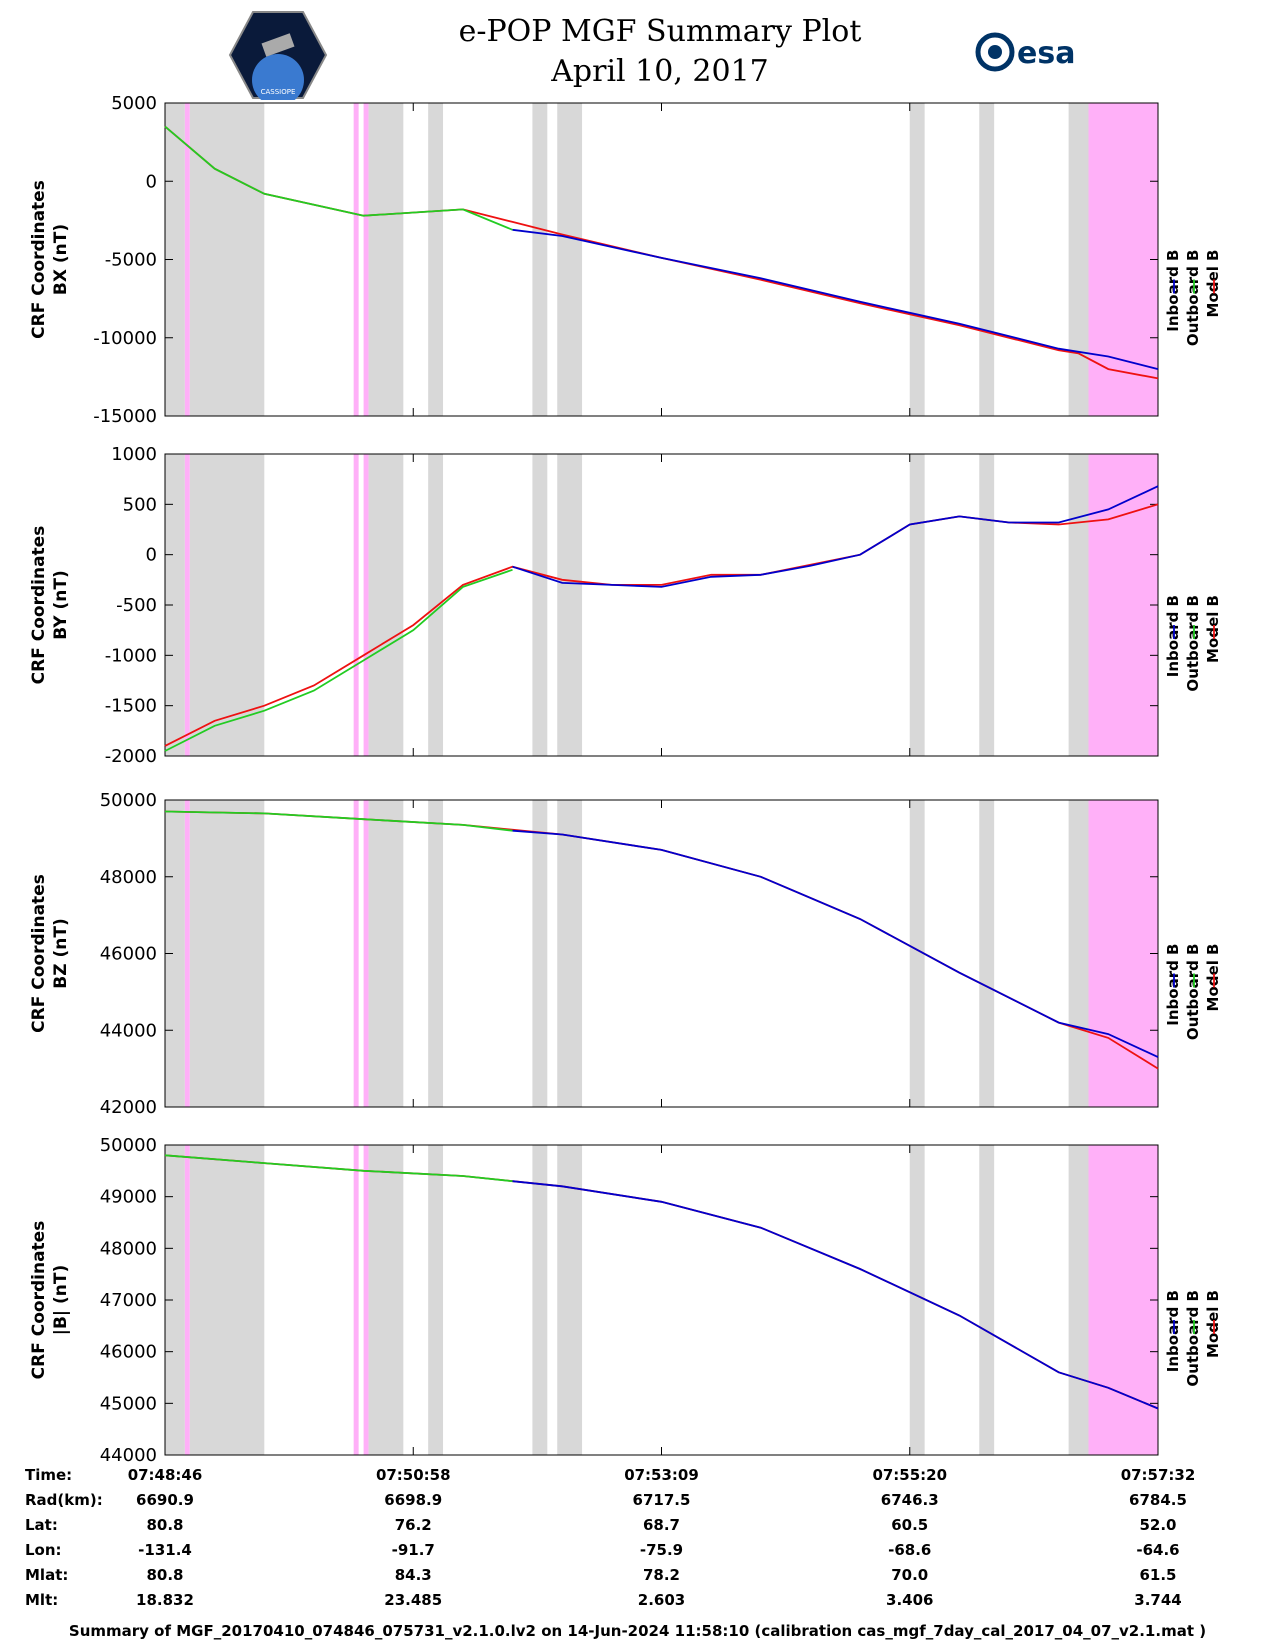 The width and height of the screenshot is (1275, 1650). Describe the element at coordinates (661, 1475) in the screenshot. I see `info-cell: 07:53:09` at that location.